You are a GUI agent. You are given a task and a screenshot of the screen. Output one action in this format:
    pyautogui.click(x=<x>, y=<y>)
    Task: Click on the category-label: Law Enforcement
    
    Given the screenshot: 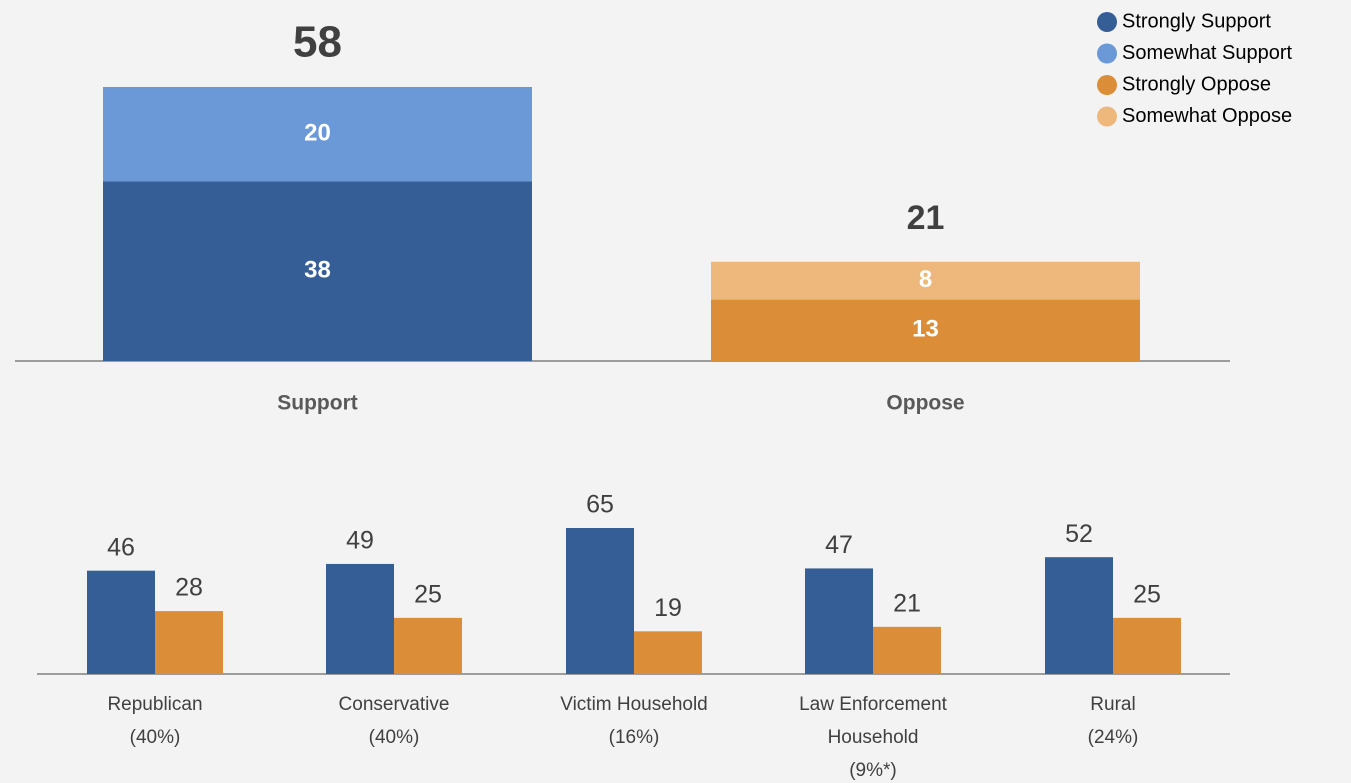 What is the action you would take?
    pyautogui.click(x=873, y=704)
    